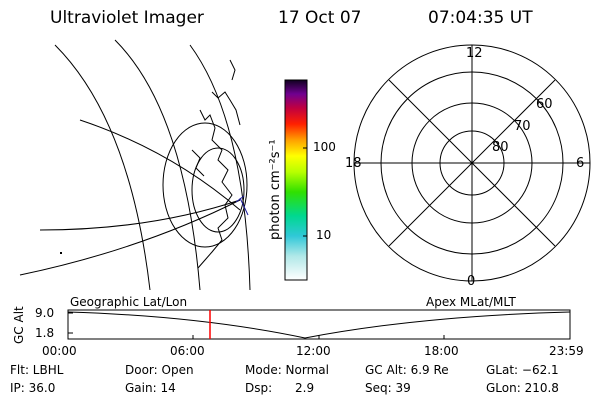 This screenshot has width=600, height=400. I want to click on info-mode: Mode: Normal, so click(287, 370).